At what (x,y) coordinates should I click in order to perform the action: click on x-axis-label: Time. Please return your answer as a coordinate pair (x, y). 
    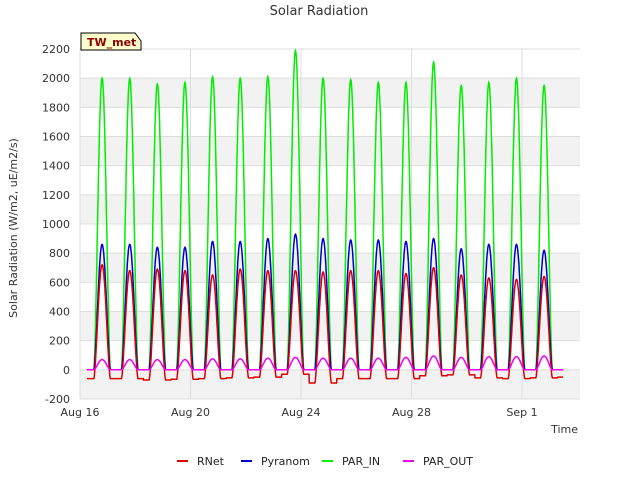
    Looking at the image, I should click on (564, 429).